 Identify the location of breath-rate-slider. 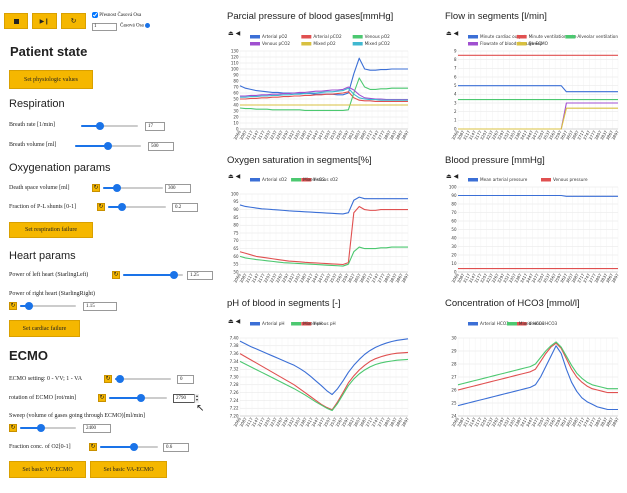
(109, 126).